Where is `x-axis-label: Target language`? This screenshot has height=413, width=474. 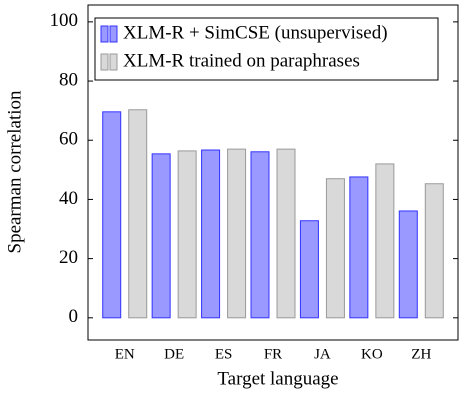 x-axis-label: Target language is located at coordinates (277, 378).